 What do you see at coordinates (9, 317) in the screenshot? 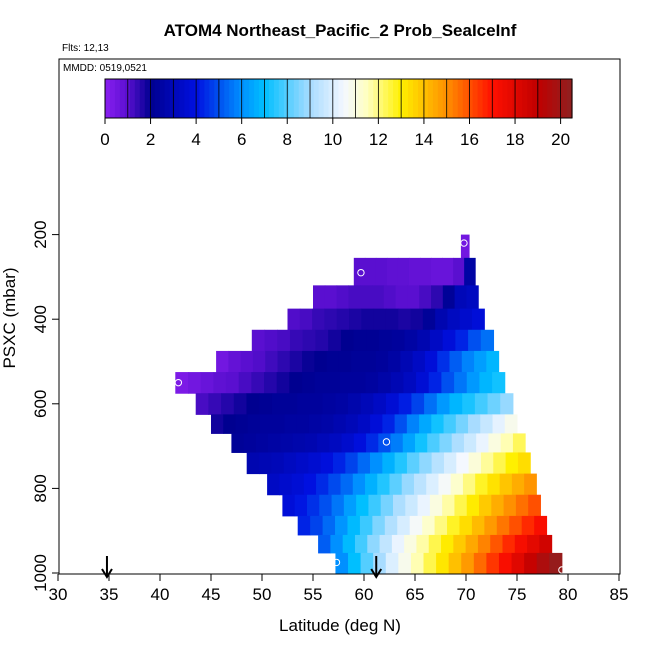
I see `y-axis-label: PSXC (mbar)` at bounding box center [9, 317].